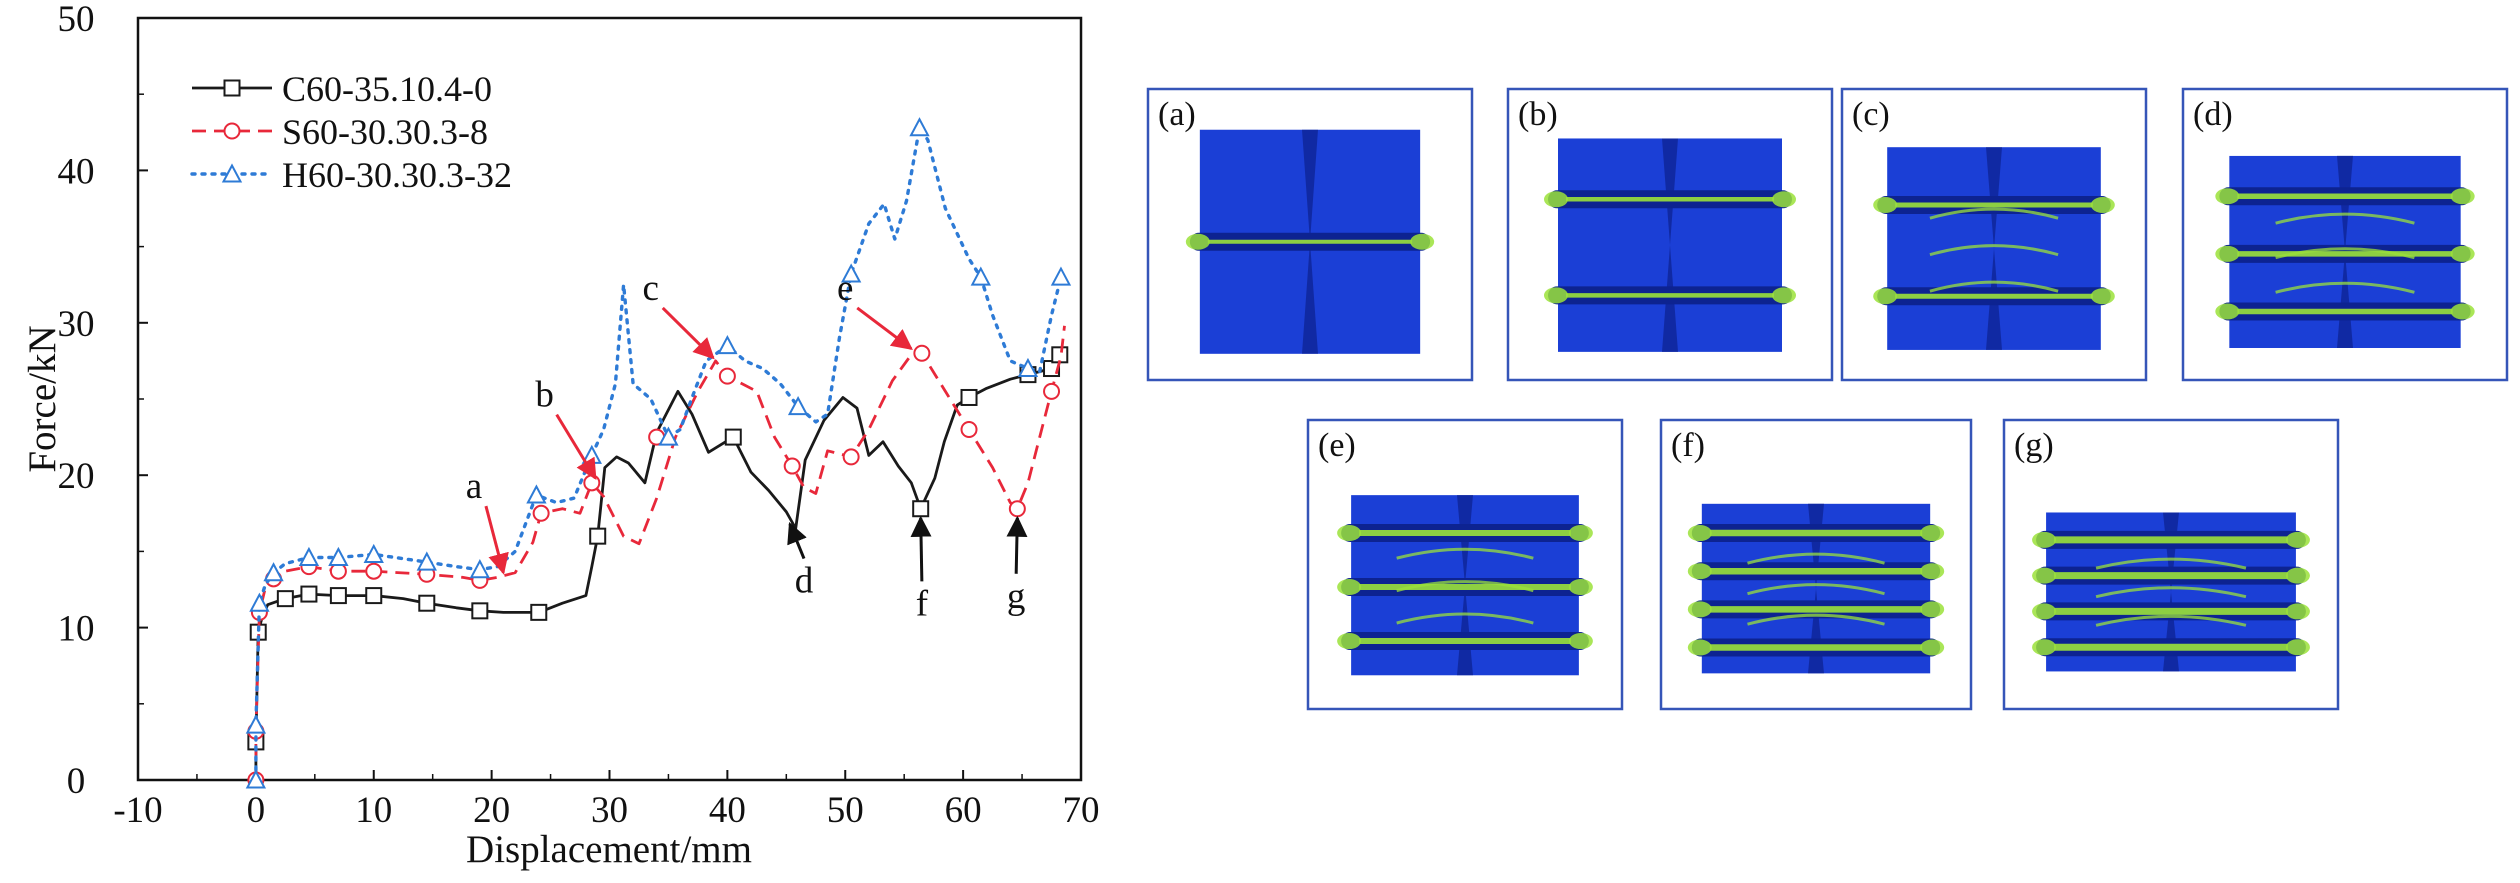  Describe the element at coordinates (496, 540) in the screenshot. I see `stage-arrow-a` at that location.